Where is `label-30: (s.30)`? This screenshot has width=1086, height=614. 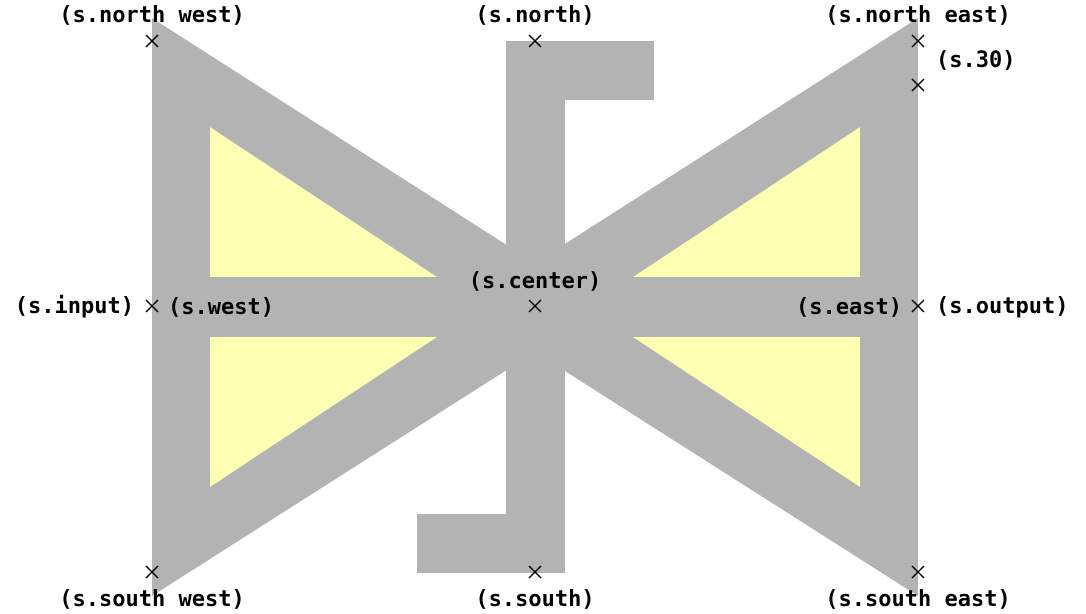
label-30: (s.30) is located at coordinates (975, 60).